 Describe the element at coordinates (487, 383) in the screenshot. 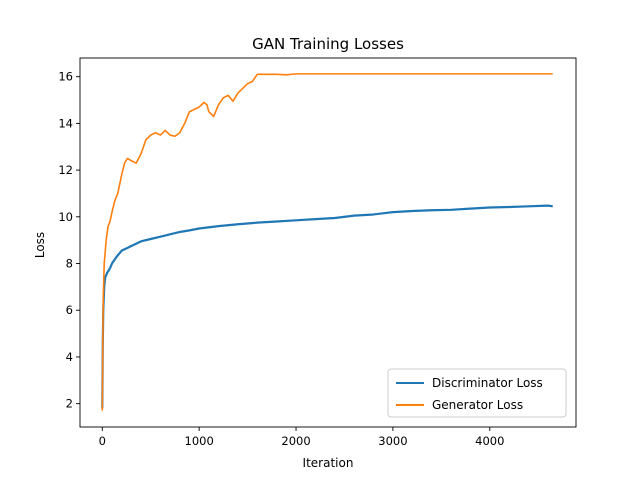

I see `legend-label: Discriminator Loss` at that location.